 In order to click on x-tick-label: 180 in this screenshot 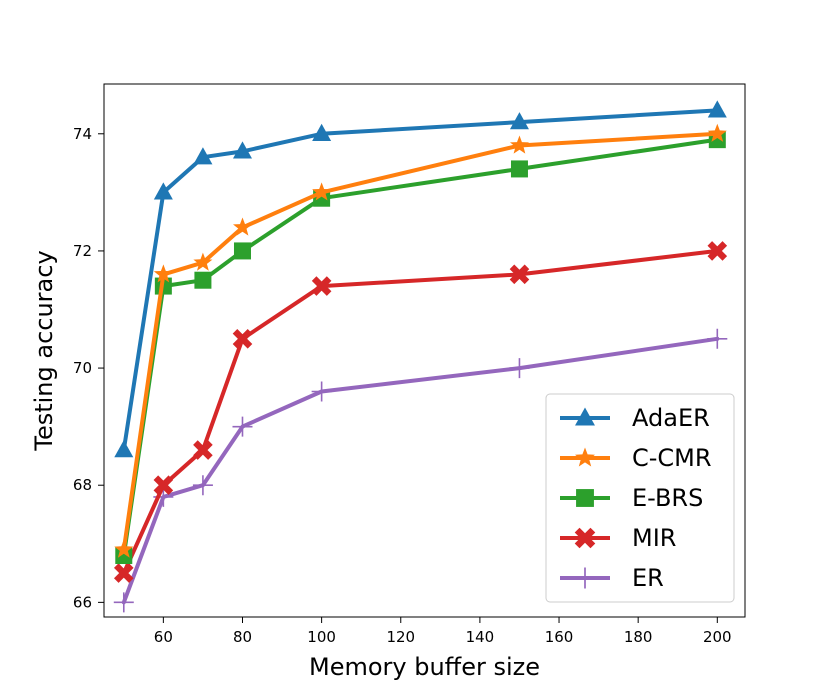, I will do `click(638, 637)`.